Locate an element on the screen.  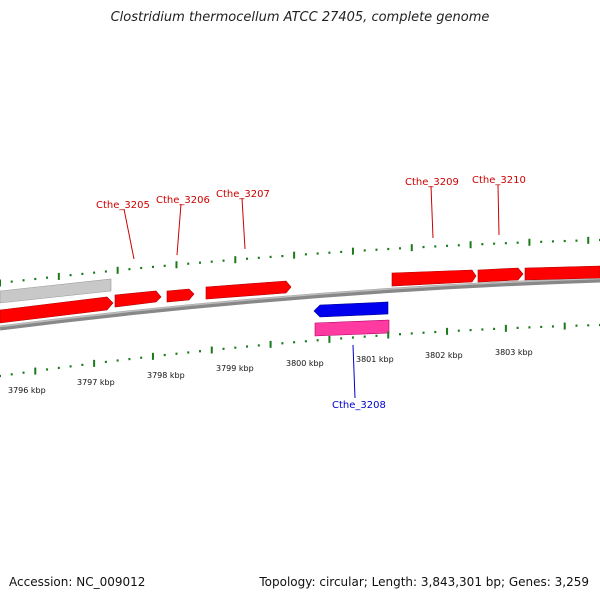
gene-label-cthe-3208: Cthe_3208 is located at coordinates (359, 405).